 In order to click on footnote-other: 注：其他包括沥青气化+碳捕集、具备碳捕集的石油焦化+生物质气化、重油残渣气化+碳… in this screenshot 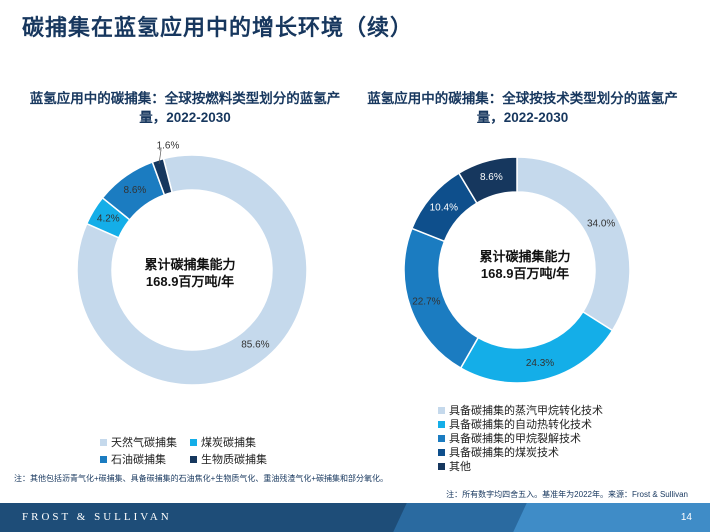, I will do `click(201, 478)`.